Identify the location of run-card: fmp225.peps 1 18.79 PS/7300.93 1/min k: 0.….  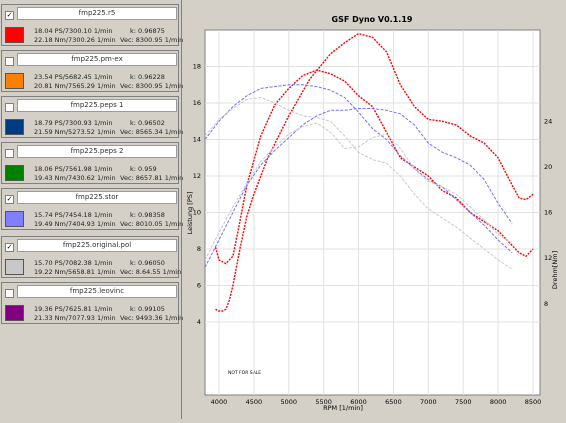
(92, 117).